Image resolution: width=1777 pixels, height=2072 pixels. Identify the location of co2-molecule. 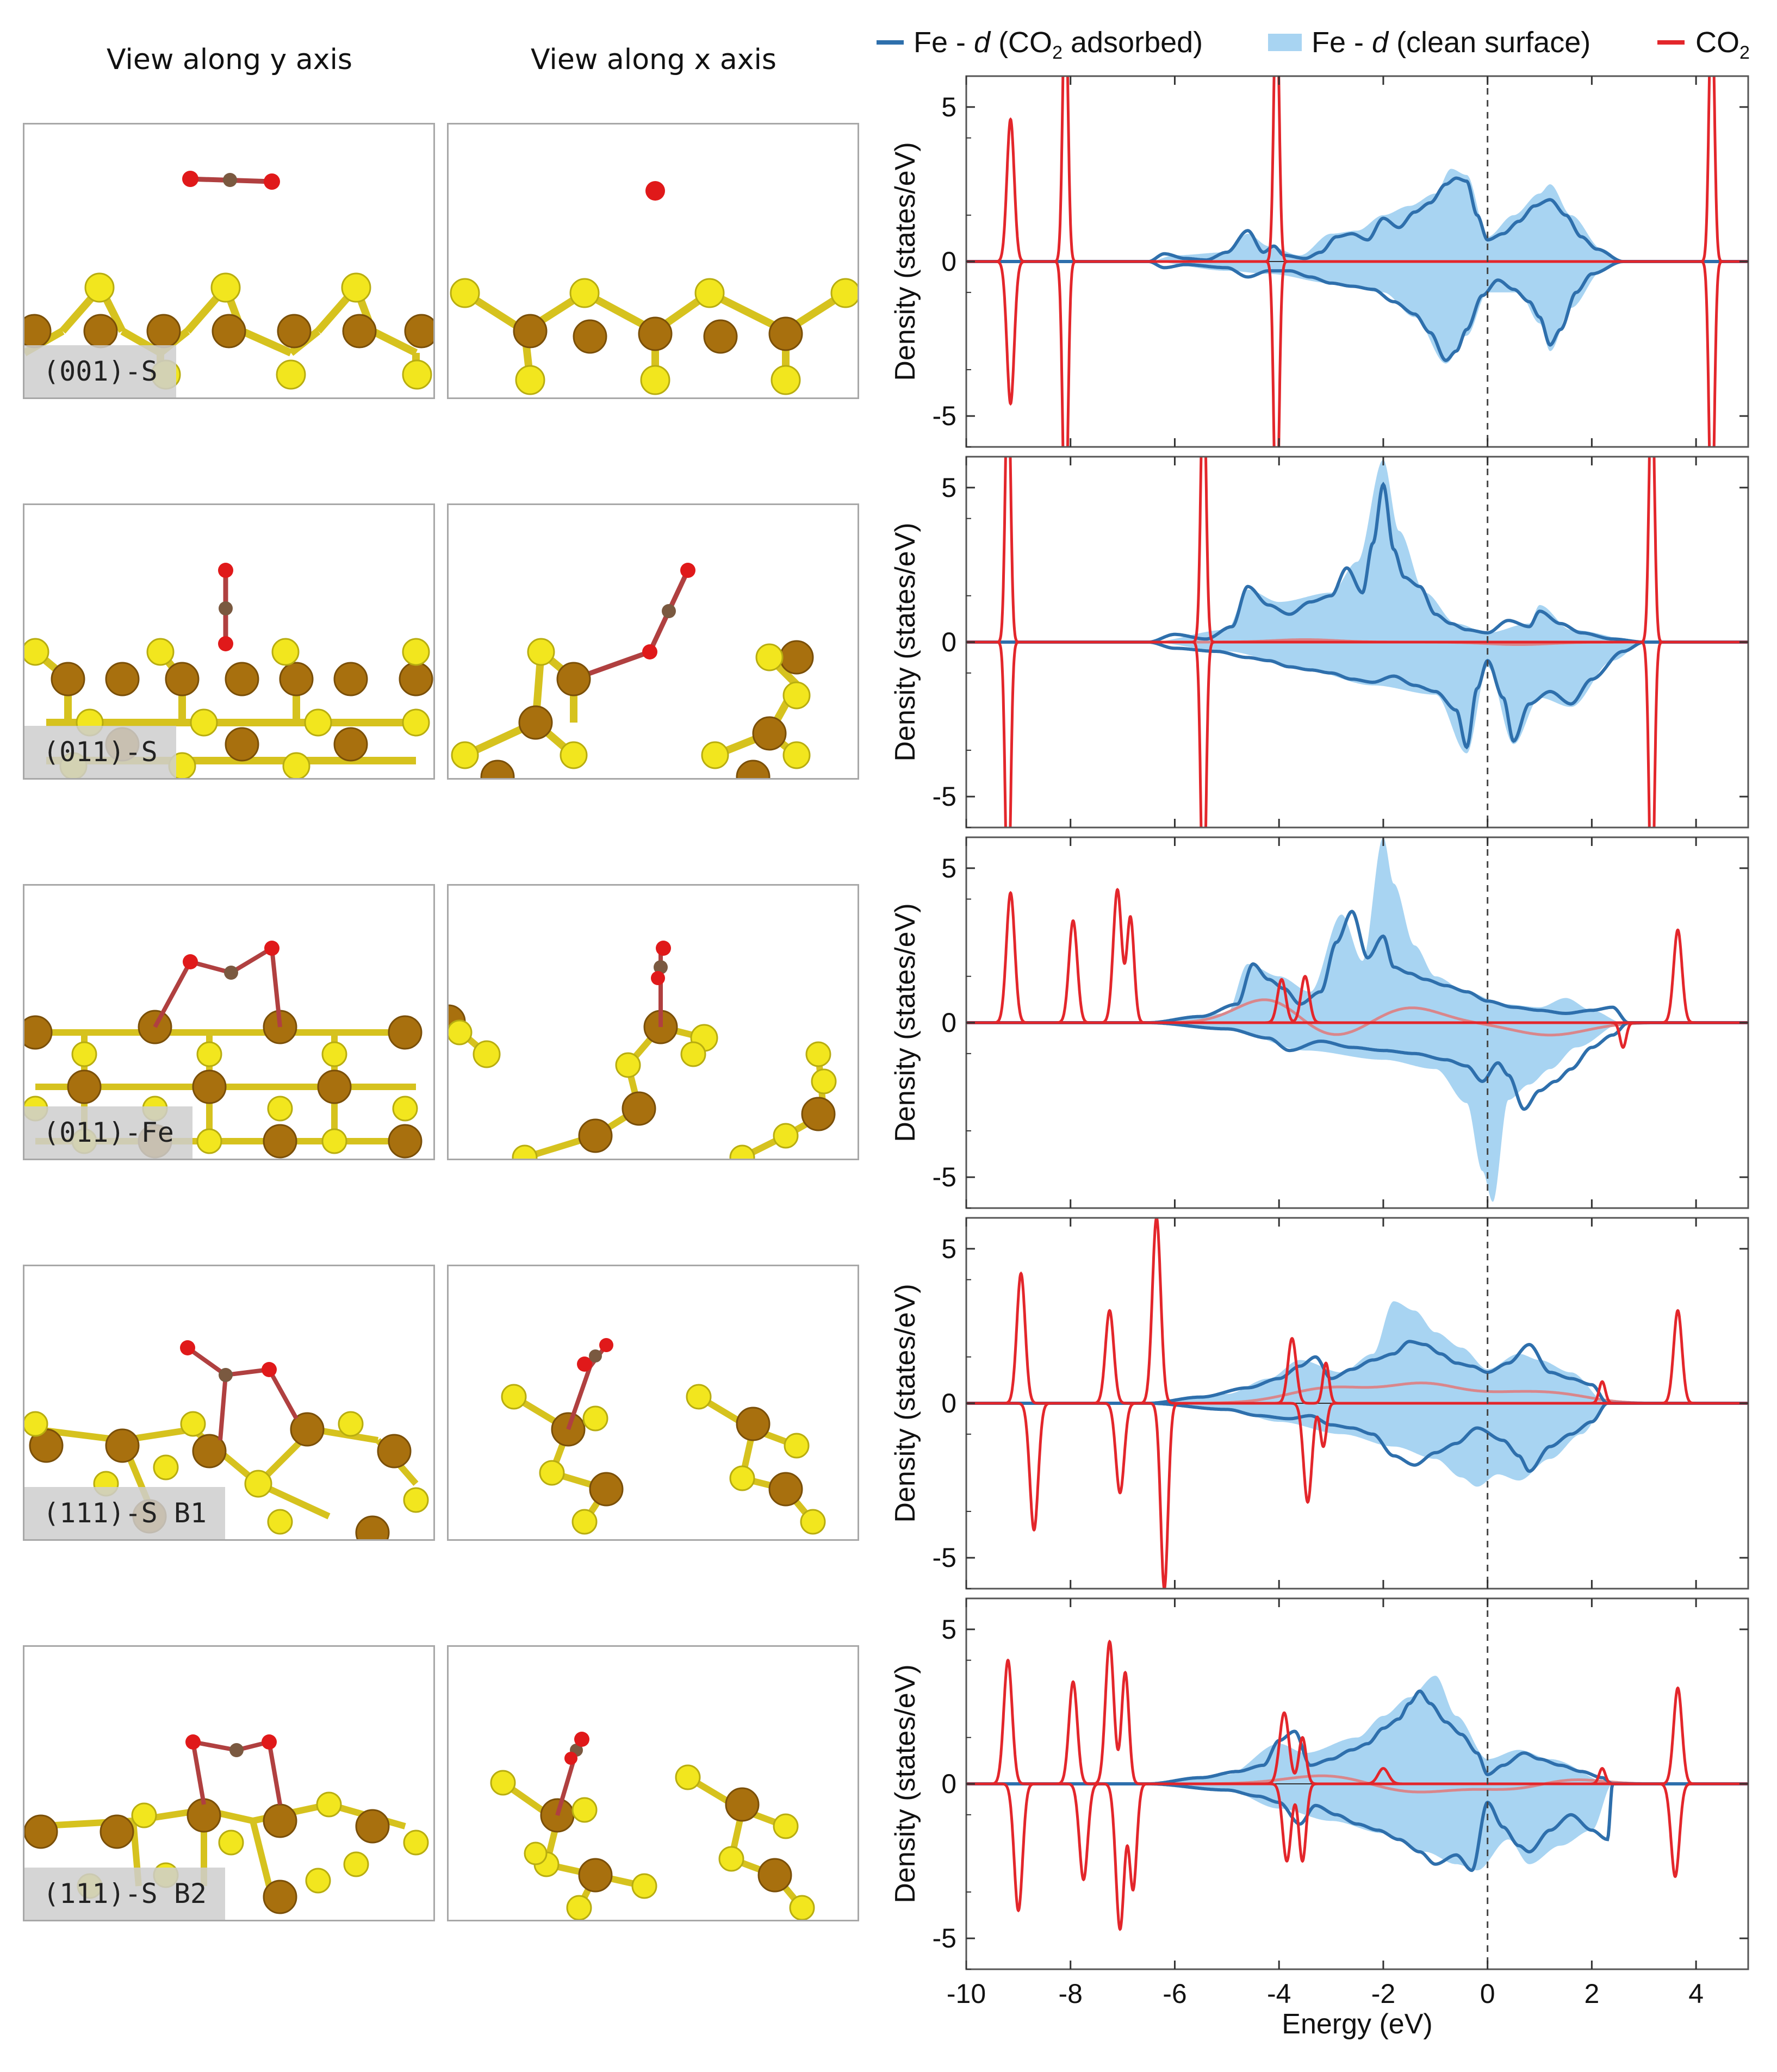
(231, 180).